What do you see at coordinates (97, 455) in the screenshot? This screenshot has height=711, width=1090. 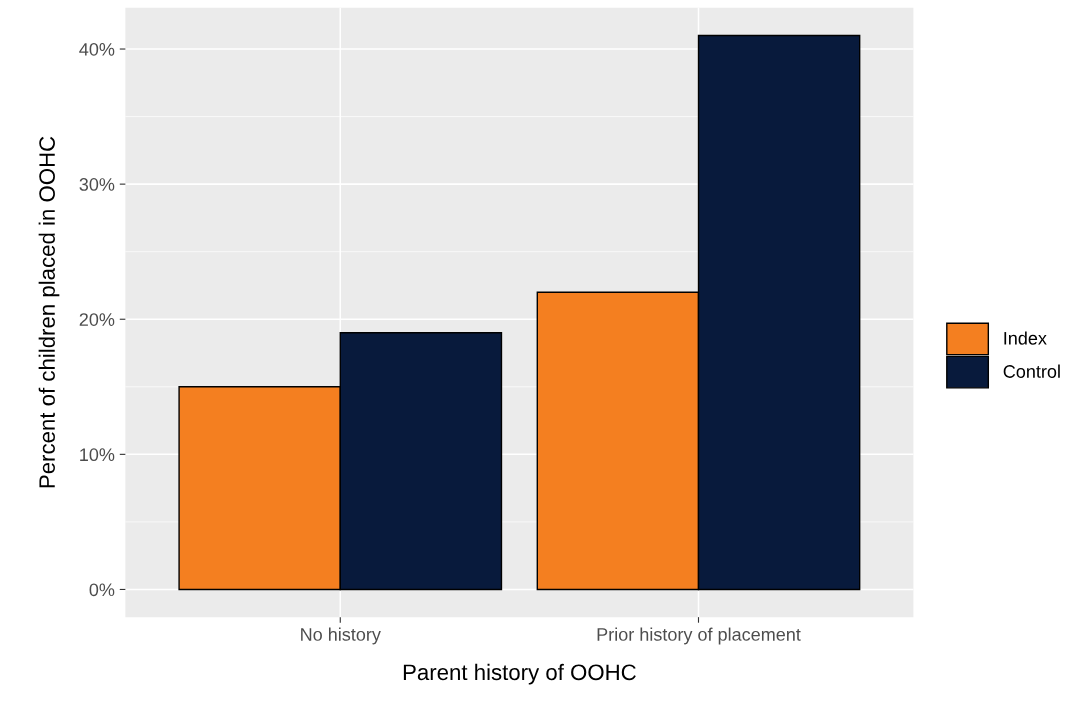 I see `y-tick-label: 10%` at bounding box center [97, 455].